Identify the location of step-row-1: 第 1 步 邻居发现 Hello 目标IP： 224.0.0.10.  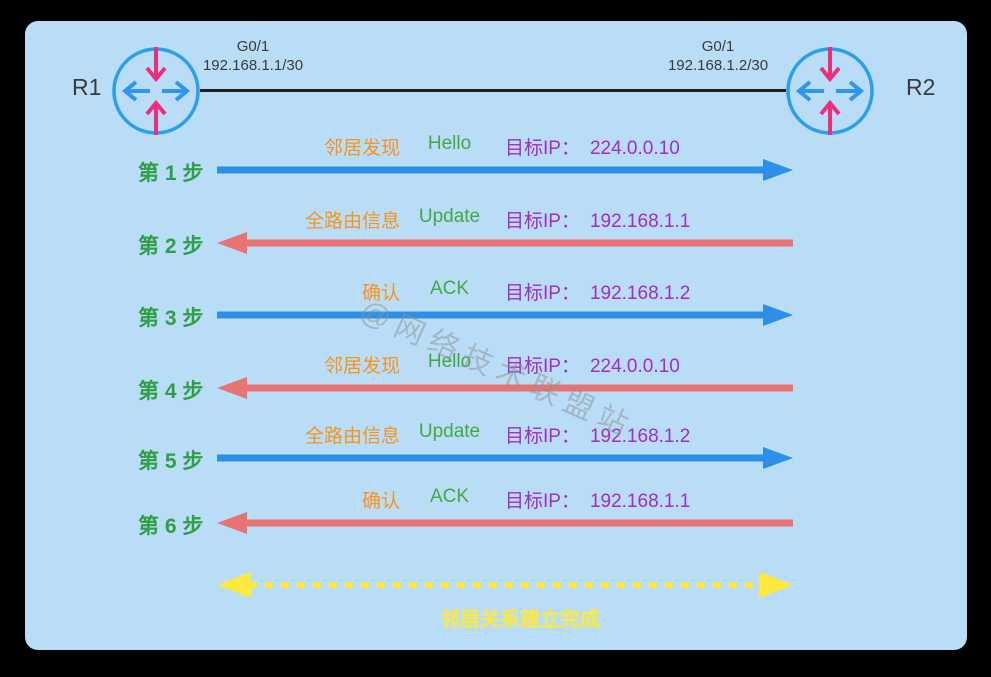
(495, 159).